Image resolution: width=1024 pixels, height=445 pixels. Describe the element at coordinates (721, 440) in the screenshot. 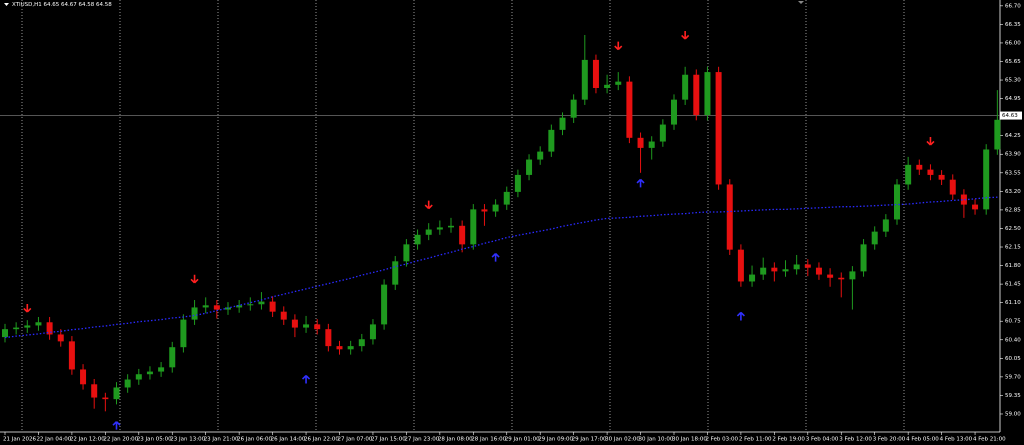

I see `x-tick-label: 2 Feb 03:00` at that location.